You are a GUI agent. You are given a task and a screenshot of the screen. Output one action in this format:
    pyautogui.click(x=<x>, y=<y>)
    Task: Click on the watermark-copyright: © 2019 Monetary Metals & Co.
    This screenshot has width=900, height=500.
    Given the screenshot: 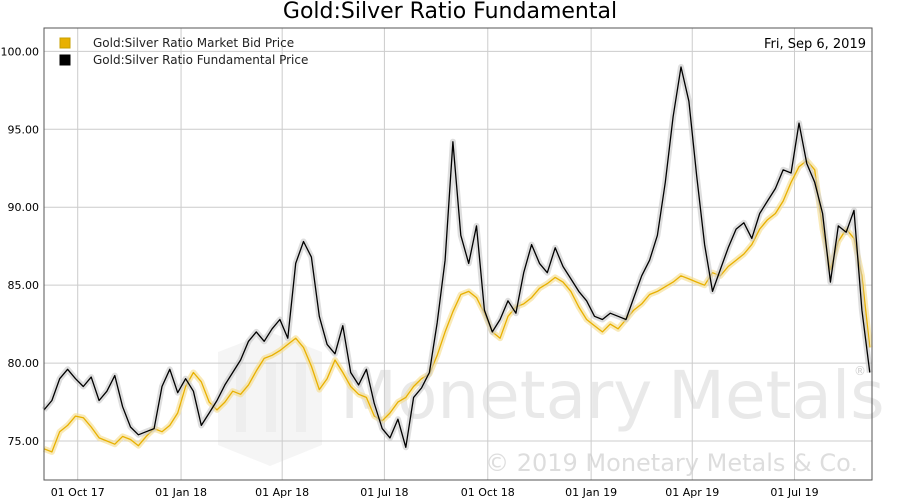 What is the action you would take?
    pyautogui.click(x=671, y=463)
    